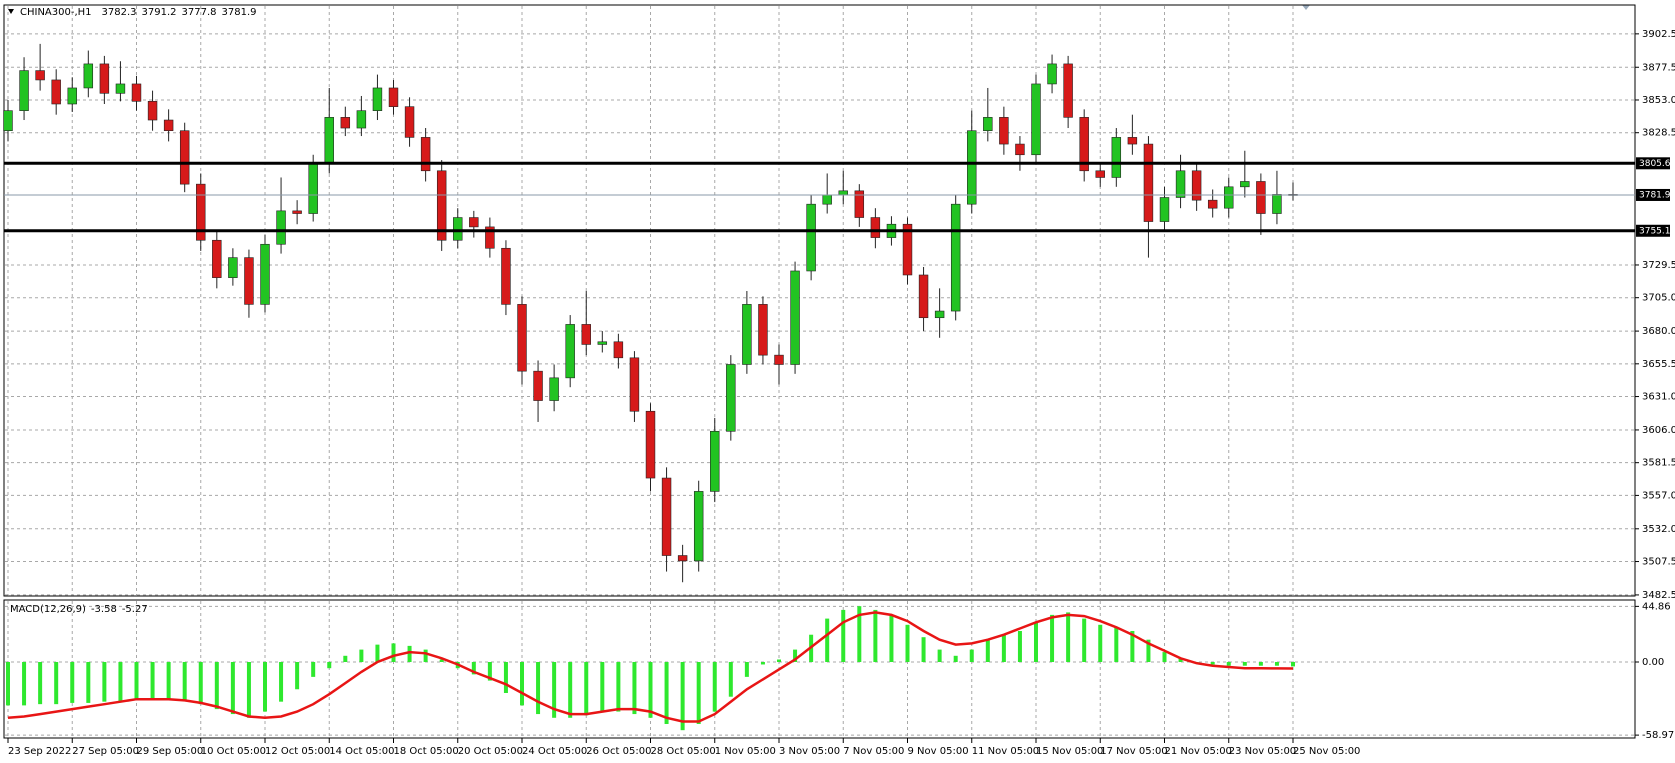  What do you see at coordinates (135, 609) in the screenshot?
I see `indicator-value: -5.27` at bounding box center [135, 609].